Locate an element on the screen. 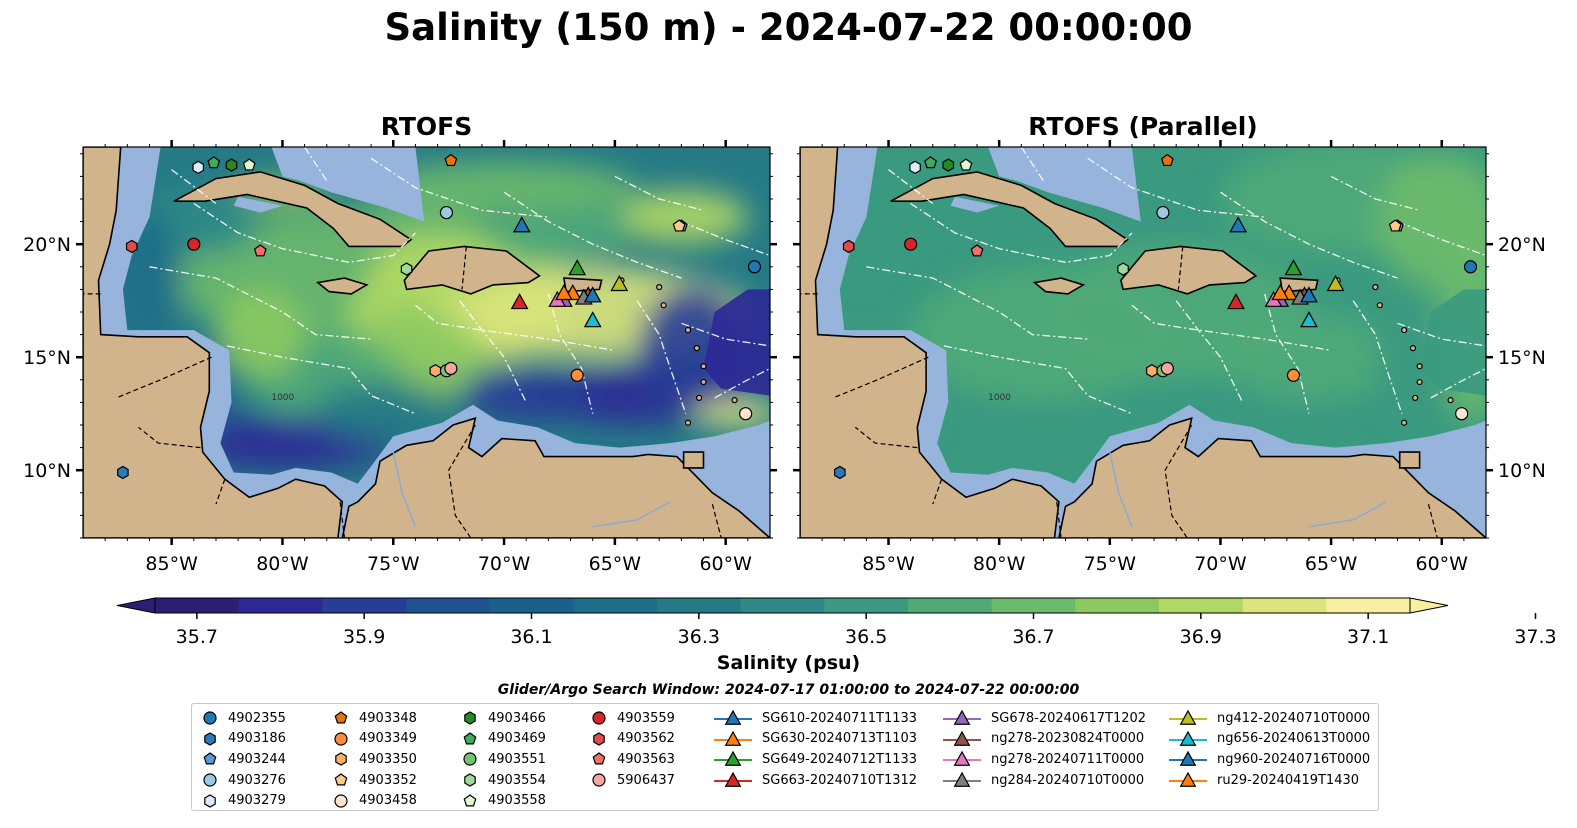 The height and width of the screenshot is (828, 1577). colorbar-extend-max is located at coordinates (1429, 605).